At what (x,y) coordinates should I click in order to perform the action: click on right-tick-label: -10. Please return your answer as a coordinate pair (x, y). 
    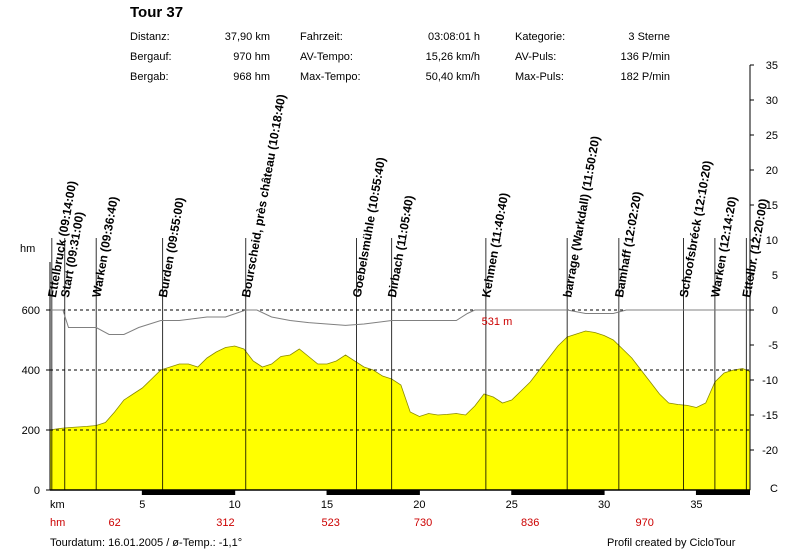
    Looking at the image, I should click on (770, 381).